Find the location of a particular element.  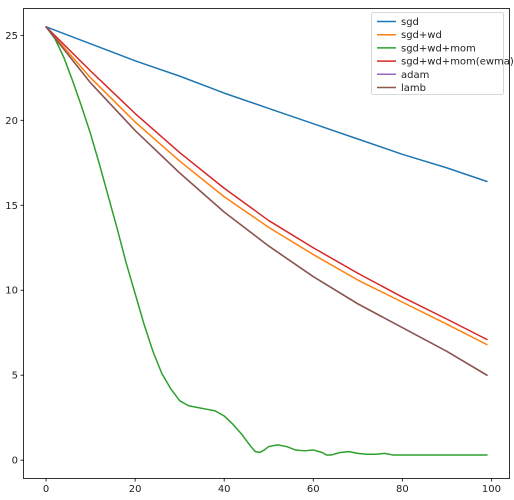

y-tick-label: 20 is located at coordinates (11, 121).